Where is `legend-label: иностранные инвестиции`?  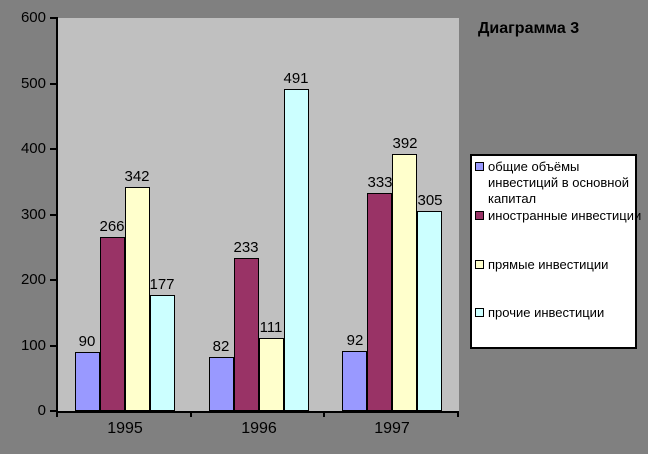 legend-label: иностранные инвестиции is located at coordinates (565, 215).